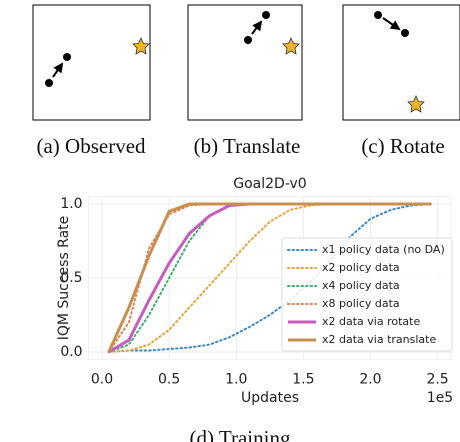 Image resolution: width=460 pixels, height=442 pixels. What do you see at coordinates (440, 398) in the screenshot?
I see `x-offset-label: 1e5` at bounding box center [440, 398].